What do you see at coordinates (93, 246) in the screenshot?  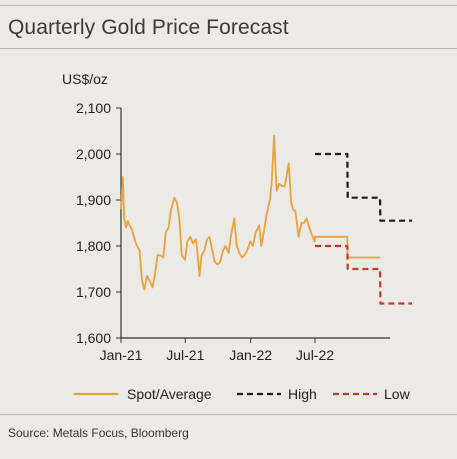 I see `y-tick-label: 1,800` at bounding box center [93, 246].